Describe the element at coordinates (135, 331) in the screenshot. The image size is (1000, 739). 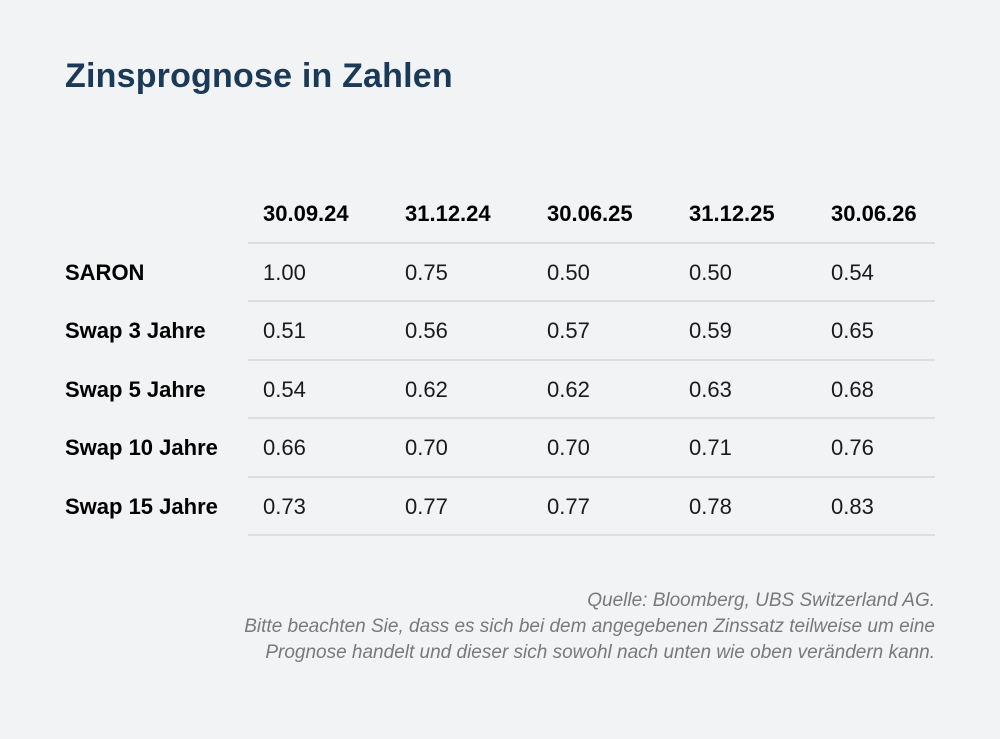
I see `row-label: Swap 3 Jahre` at that location.